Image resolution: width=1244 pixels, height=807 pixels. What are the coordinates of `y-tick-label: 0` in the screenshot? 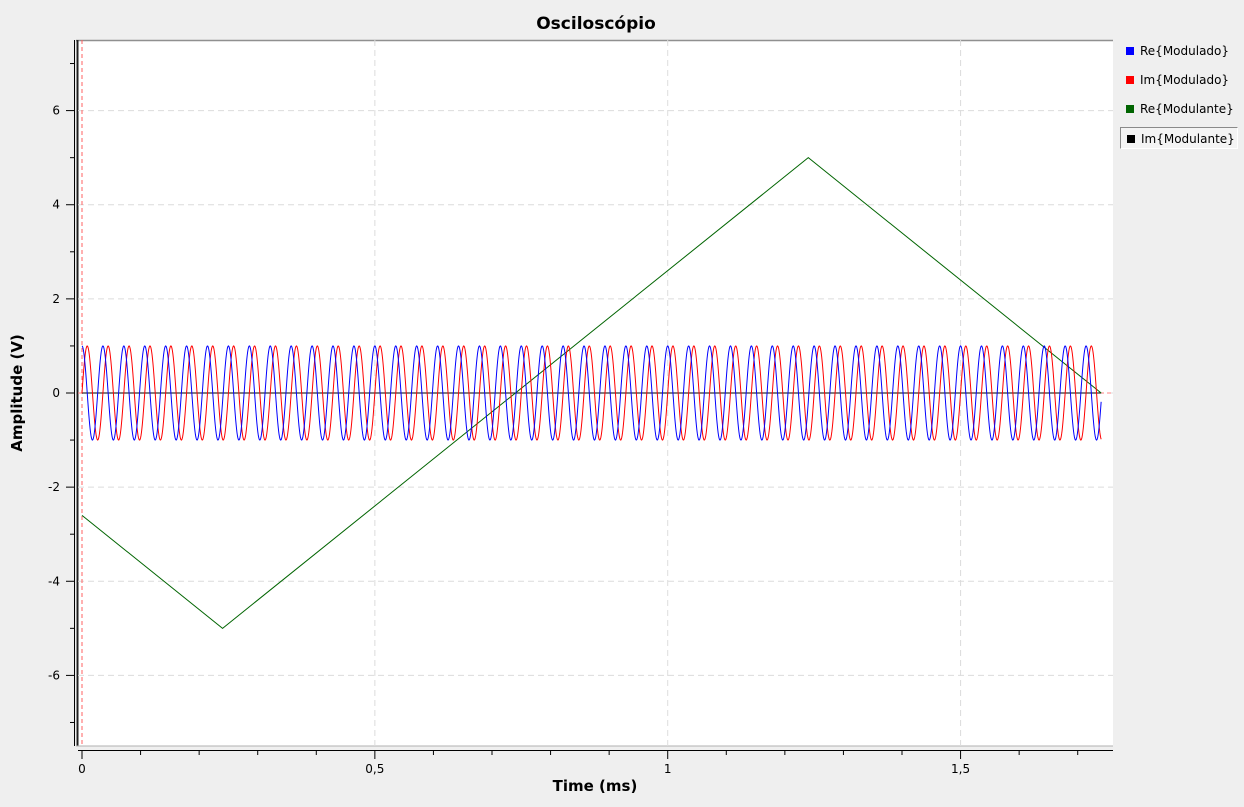 It's located at (56, 393).